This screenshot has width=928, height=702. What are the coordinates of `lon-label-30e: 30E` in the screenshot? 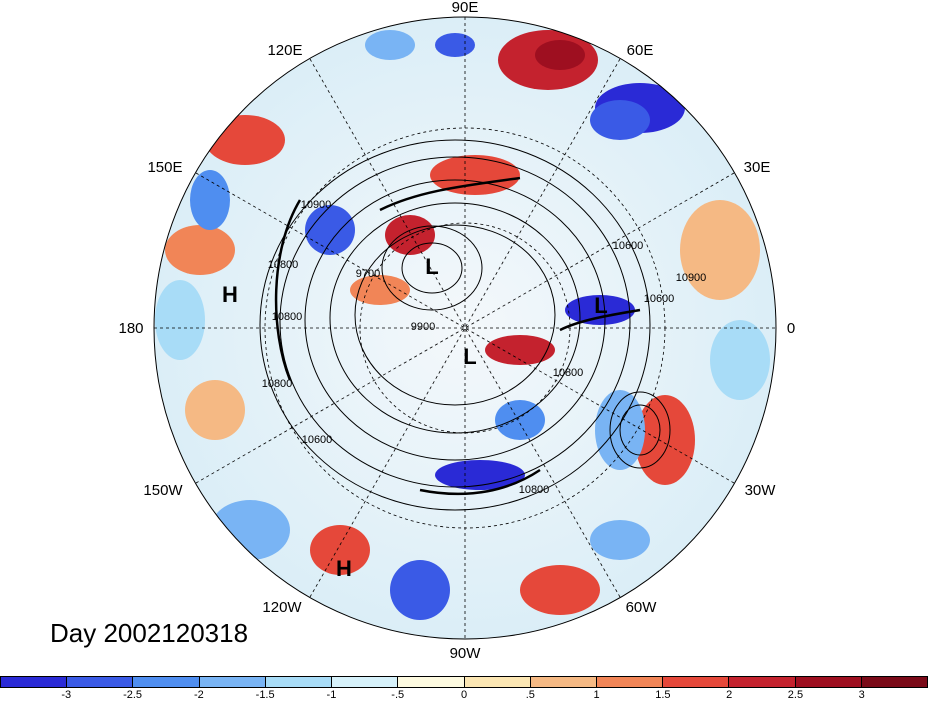 It's located at (757, 167).